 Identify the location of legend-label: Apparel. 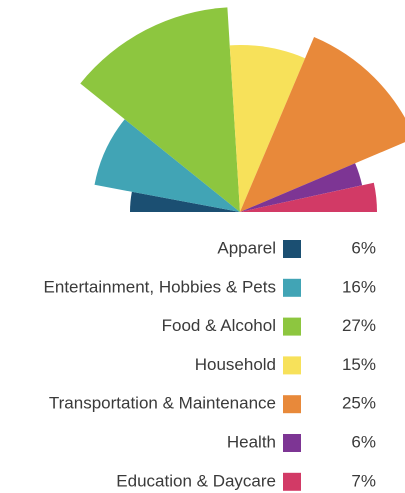
(246, 247).